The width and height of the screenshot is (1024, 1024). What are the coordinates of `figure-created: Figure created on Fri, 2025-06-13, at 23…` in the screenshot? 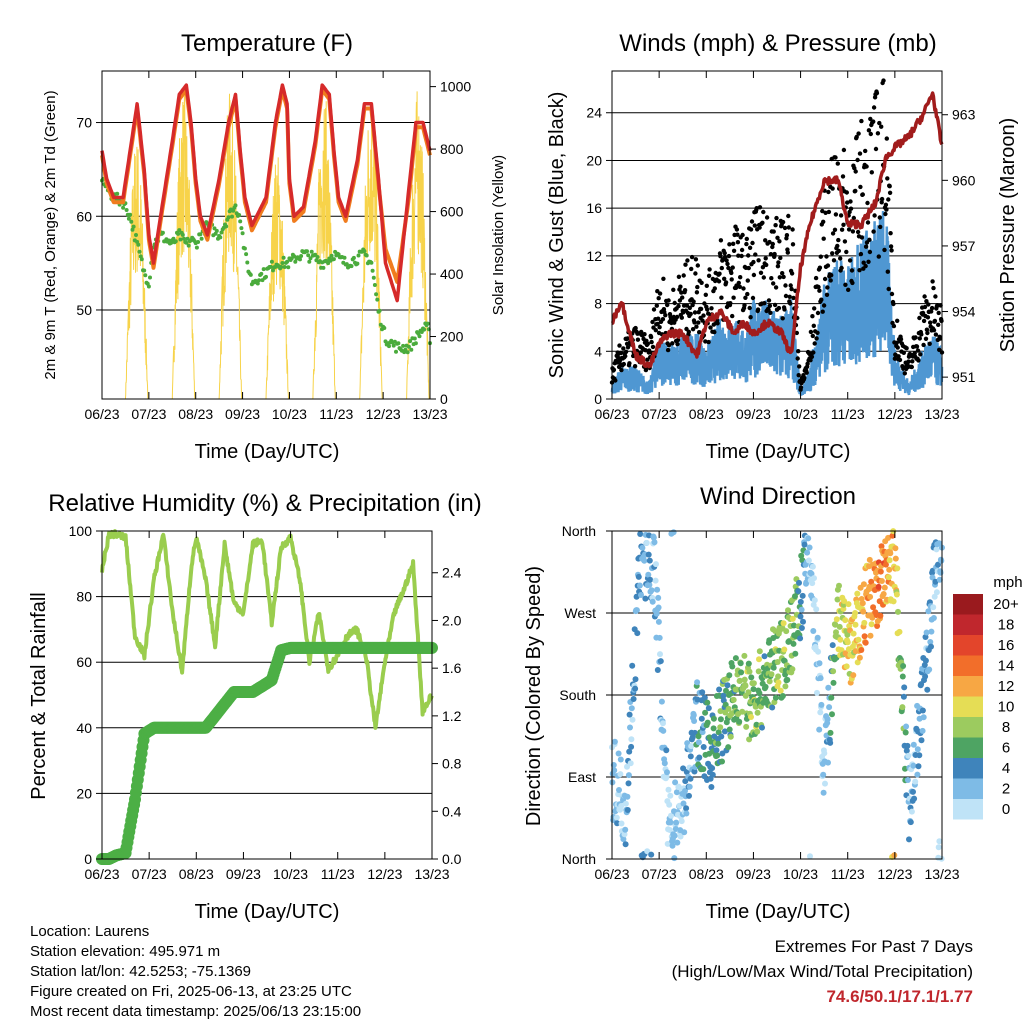 It's located at (191, 991).